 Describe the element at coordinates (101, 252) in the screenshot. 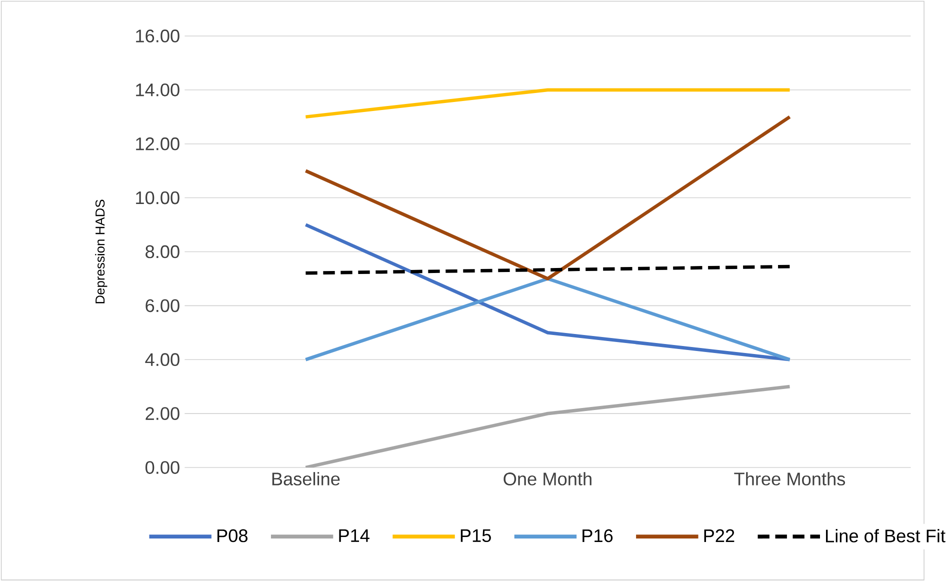

I see `y-axis-title: Depression HADS` at that location.